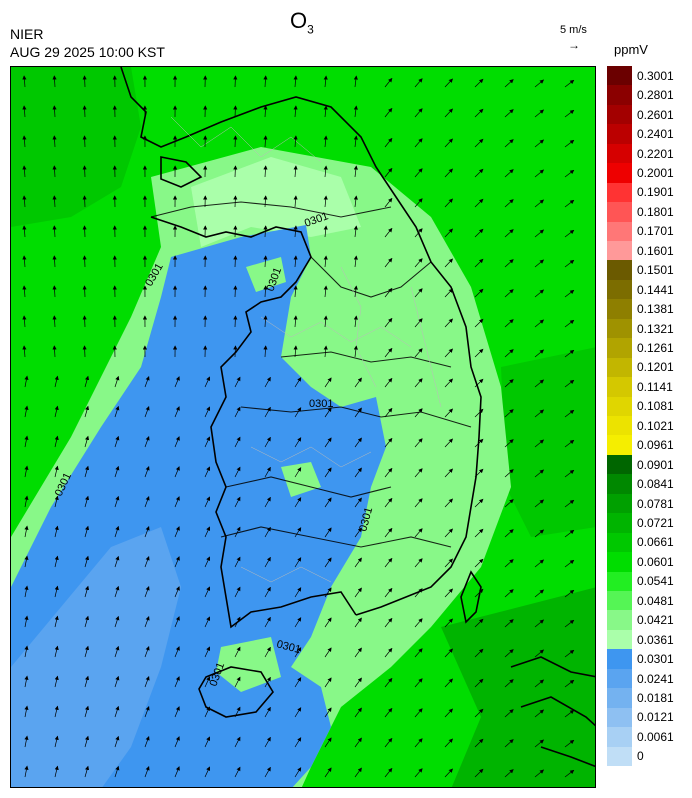  What do you see at coordinates (655, 270) in the screenshot?
I see `legend-label: 0.1501` at bounding box center [655, 270].